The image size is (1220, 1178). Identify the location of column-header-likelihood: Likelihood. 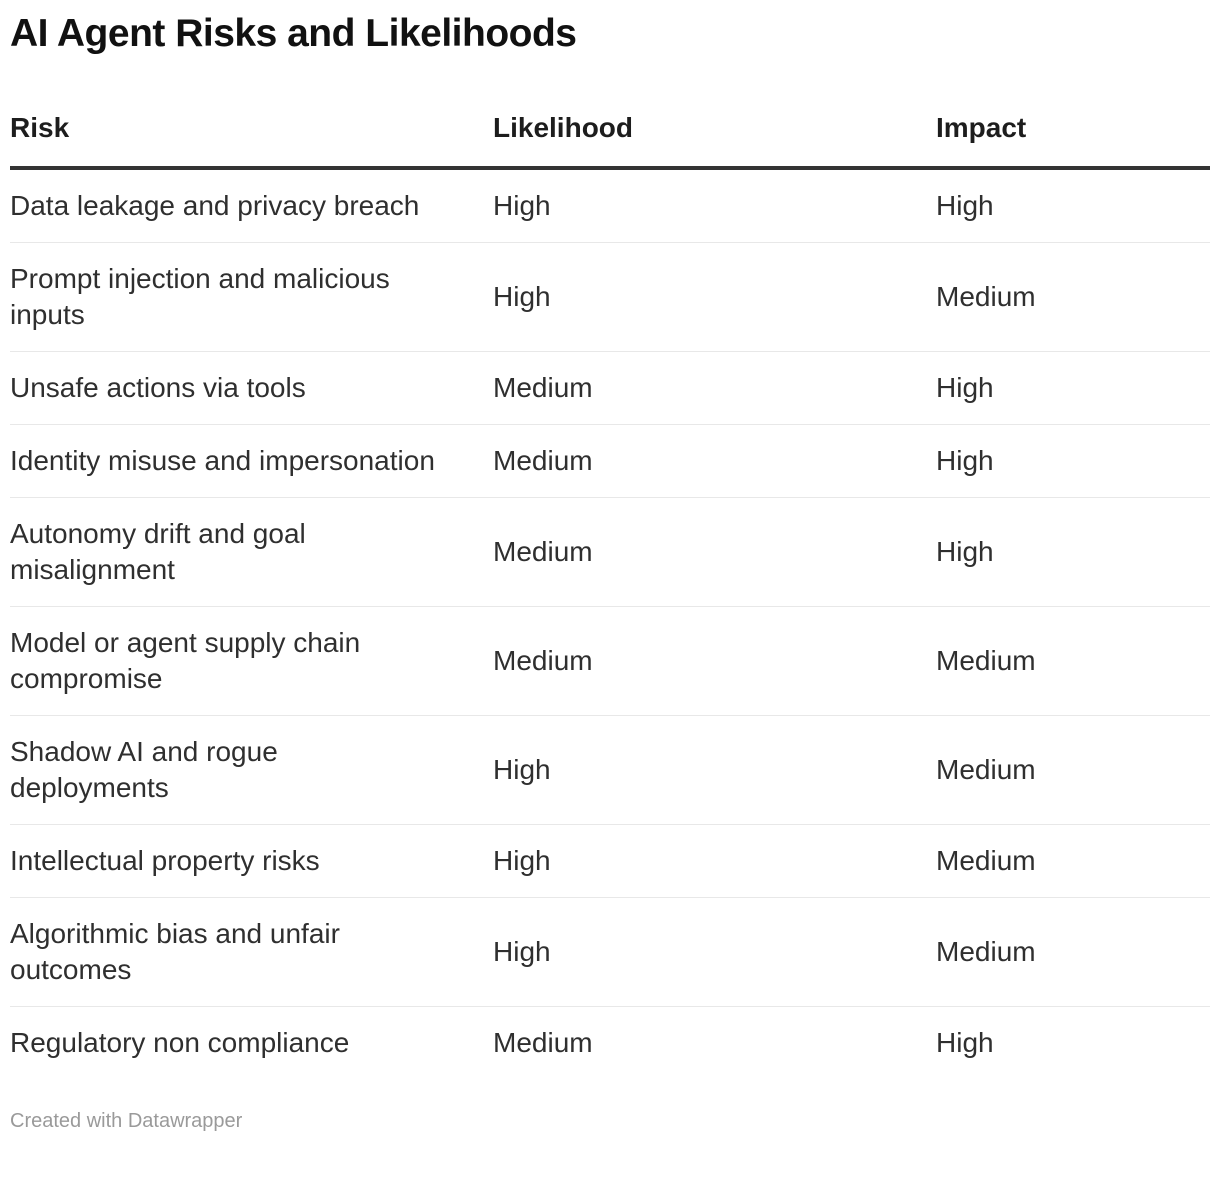
(714, 140).